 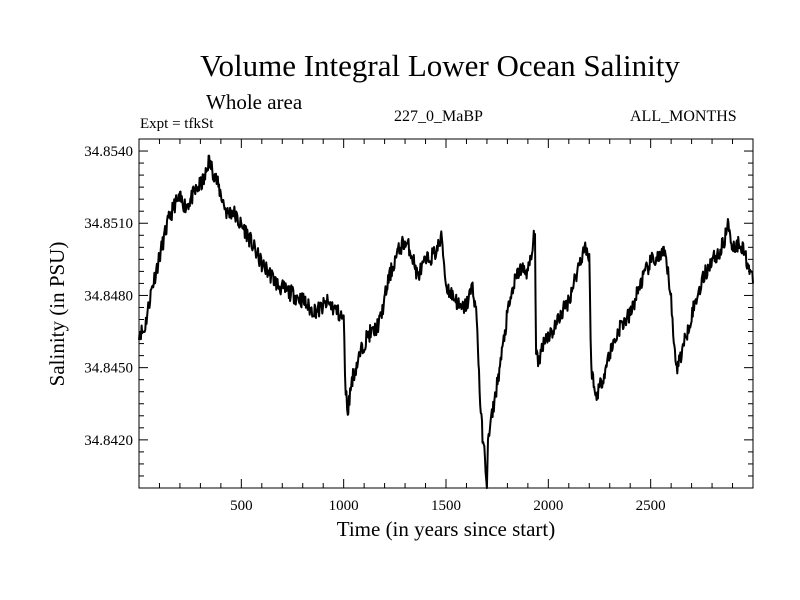 What do you see at coordinates (438, 116) in the screenshot?
I see `run-label: 227_0_MaBP` at bounding box center [438, 116].